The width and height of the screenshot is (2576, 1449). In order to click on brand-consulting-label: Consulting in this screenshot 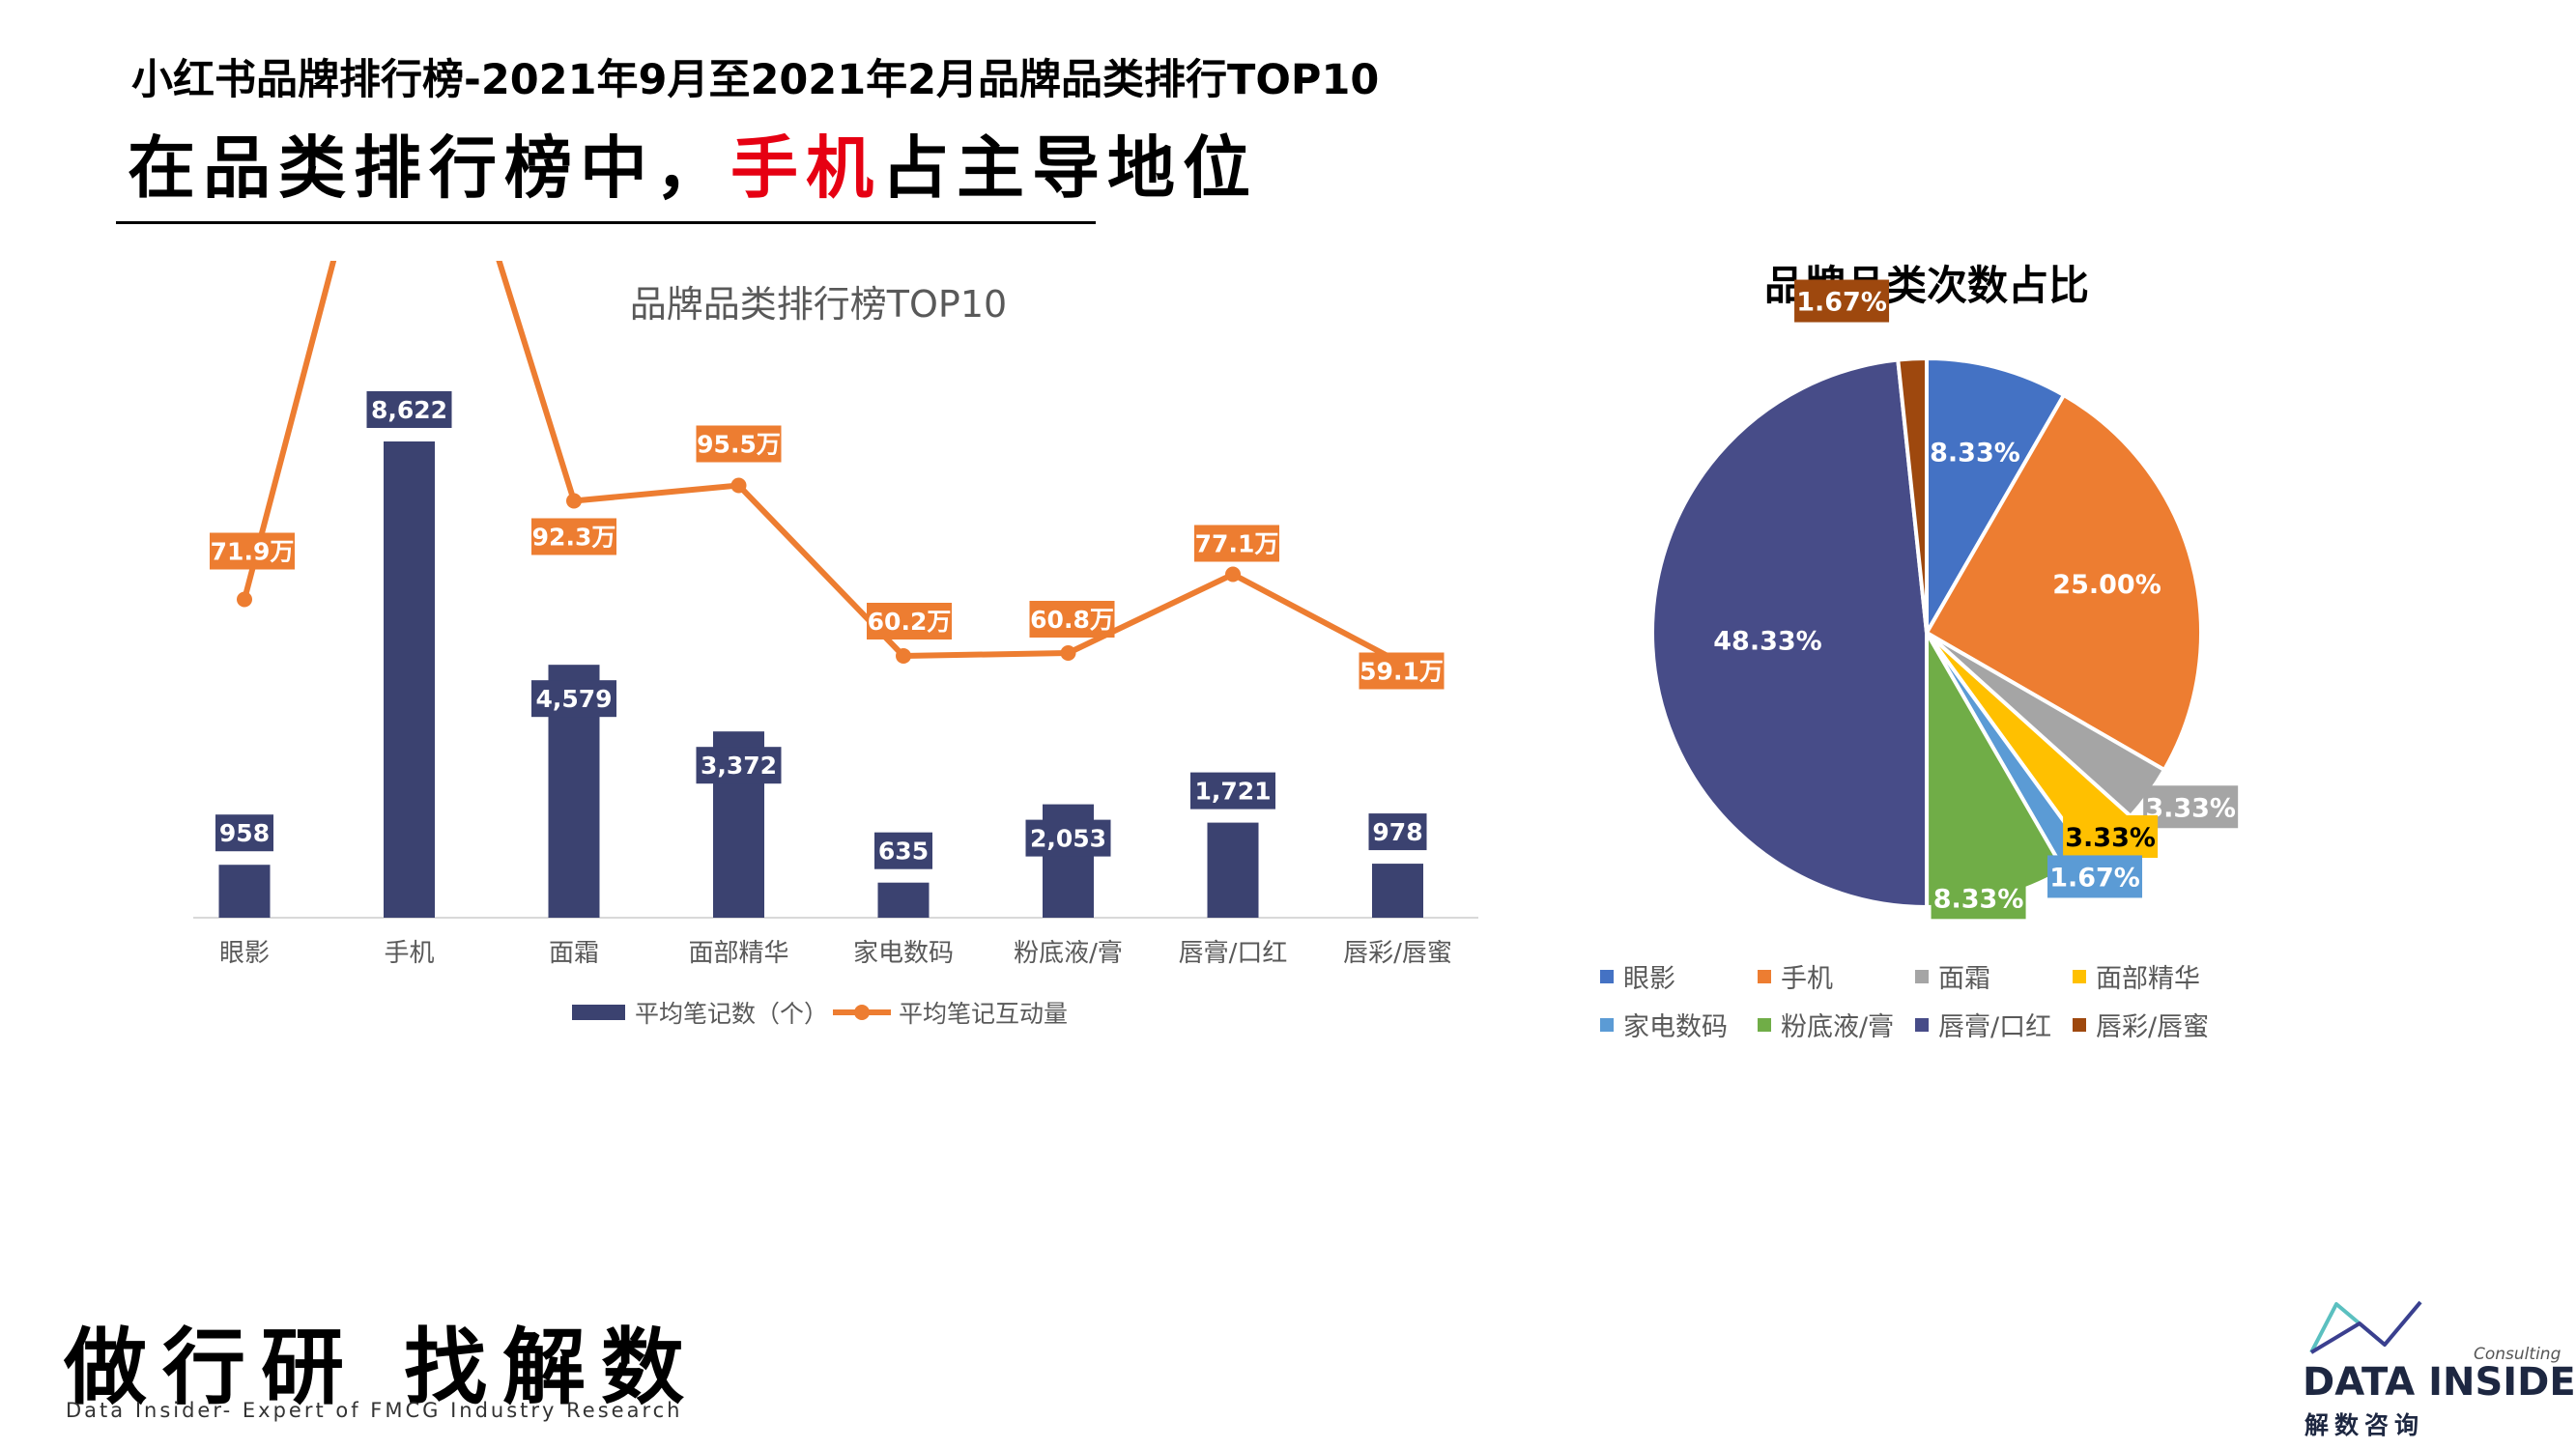, I will do `click(2518, 1354)`.